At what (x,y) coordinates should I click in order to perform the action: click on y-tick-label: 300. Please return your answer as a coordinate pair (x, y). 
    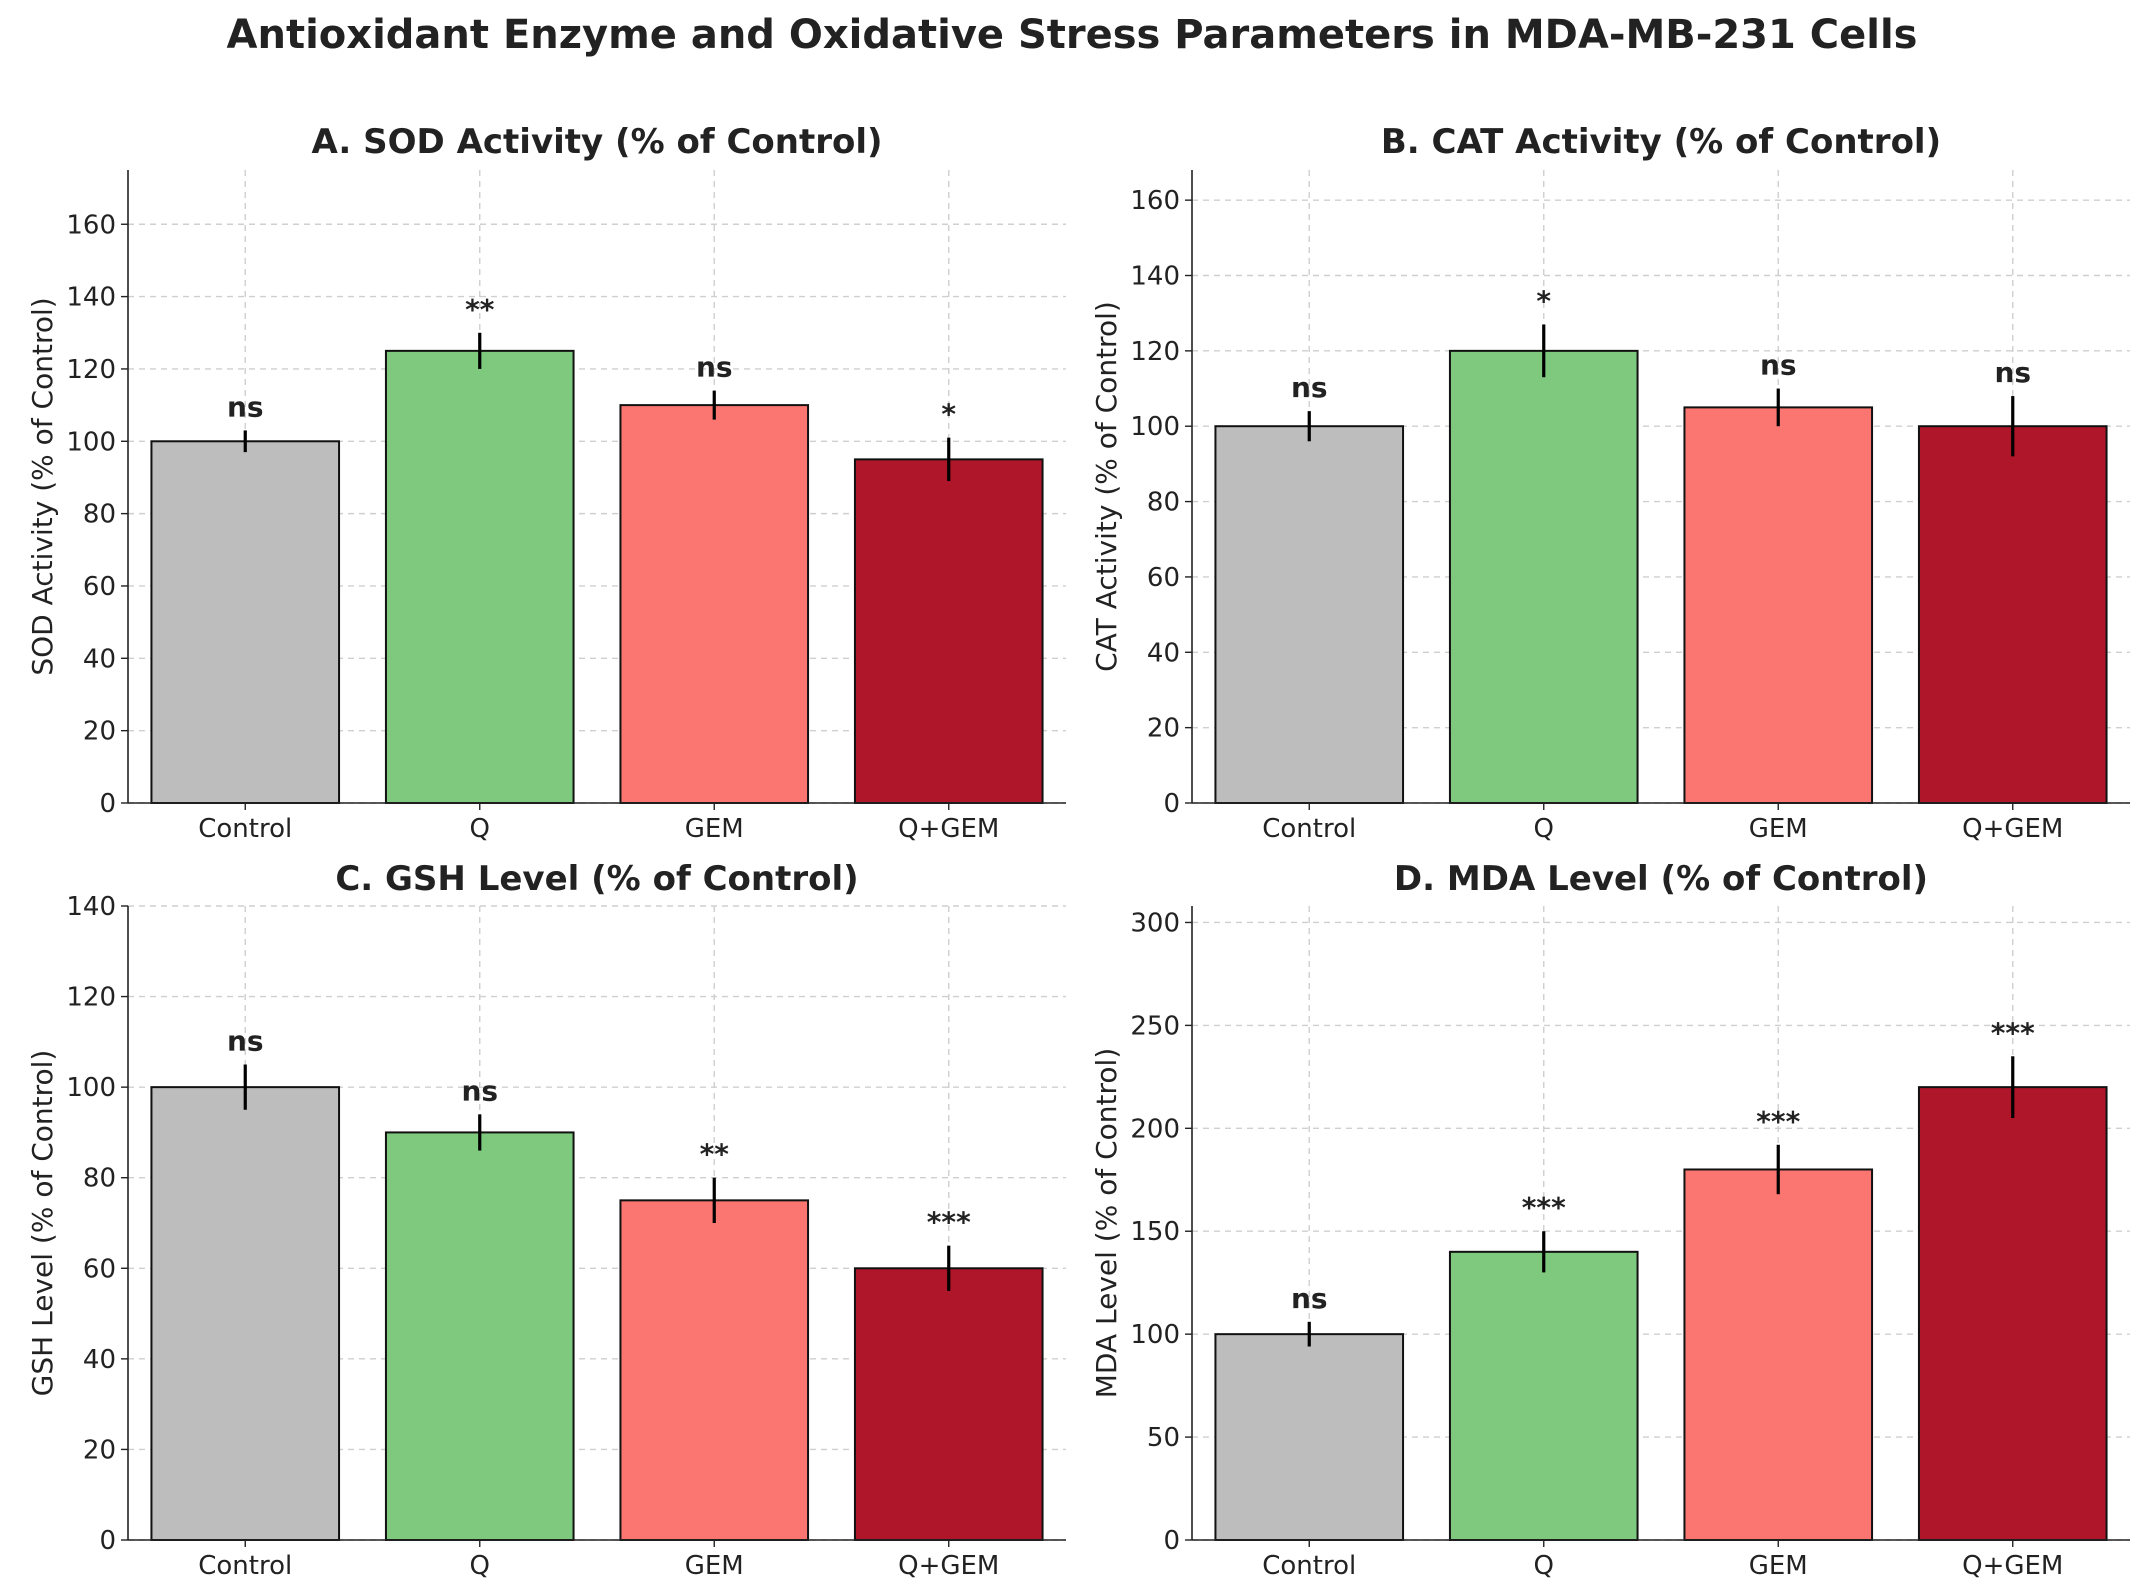
    Looking at the image, I should click on (1155, 923).